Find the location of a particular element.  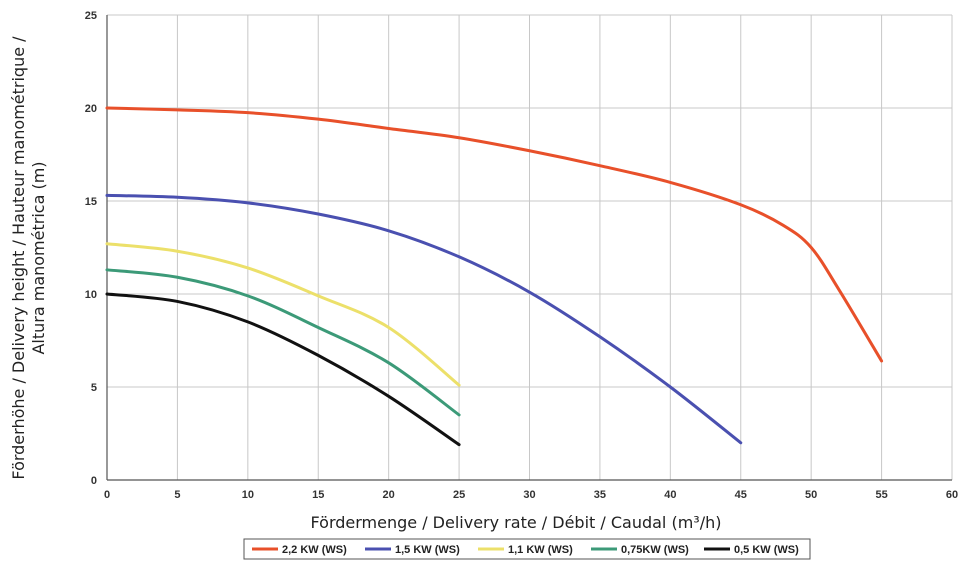

x-tick-label: 20 is located at coordinates (389, 495).